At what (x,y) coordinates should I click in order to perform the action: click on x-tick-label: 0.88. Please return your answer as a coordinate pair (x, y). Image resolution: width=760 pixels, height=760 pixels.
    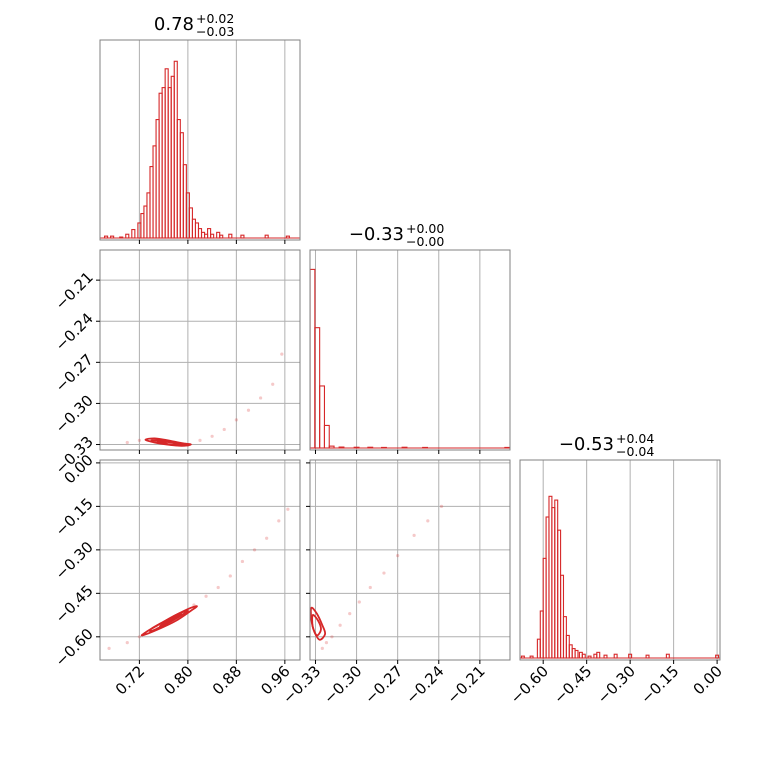
    Looking at the image, I should click on (227, 680).